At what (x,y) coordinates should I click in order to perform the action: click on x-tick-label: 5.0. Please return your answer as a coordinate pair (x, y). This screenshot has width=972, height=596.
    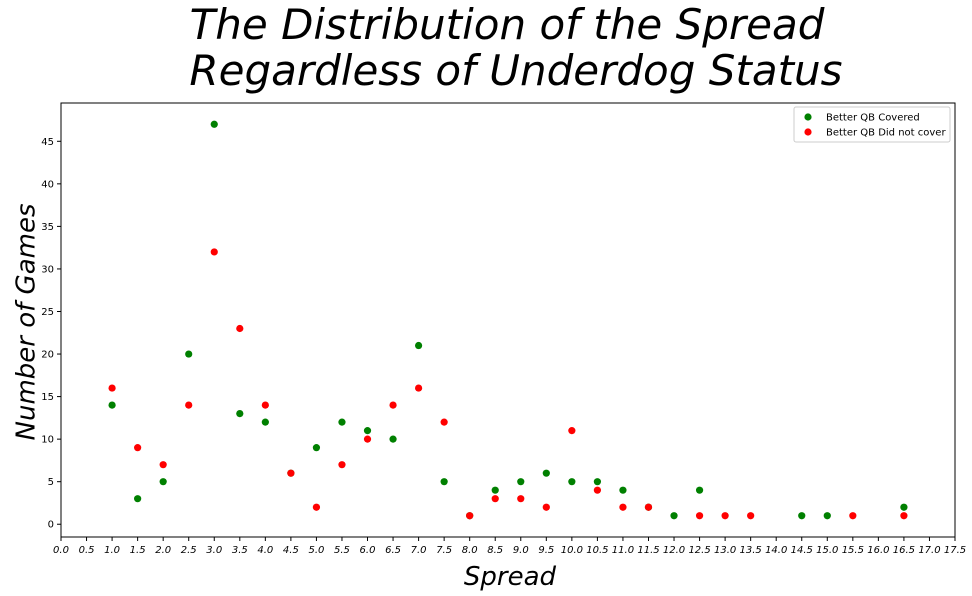
    Looking at the image, I should click on (316, 550).